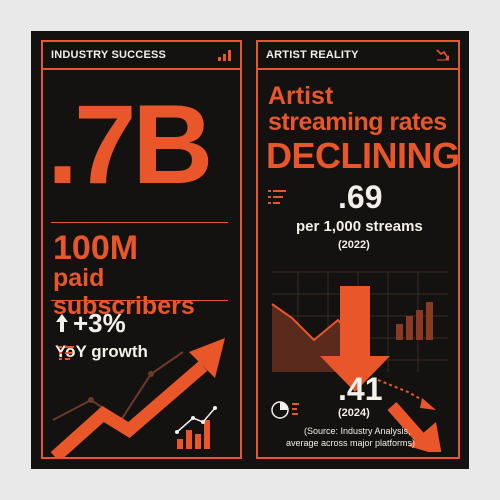  I want to click on subscribers-value: 100M, so click(96, 248).